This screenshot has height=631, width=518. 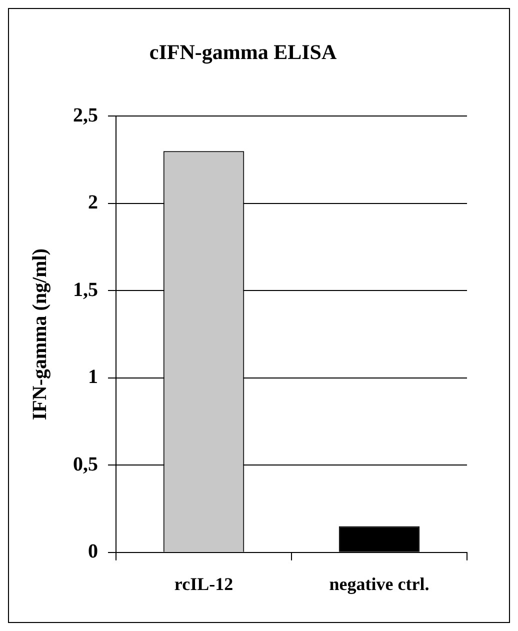 I want to click on y-tick-label: 2, so click(x=93, y=203).